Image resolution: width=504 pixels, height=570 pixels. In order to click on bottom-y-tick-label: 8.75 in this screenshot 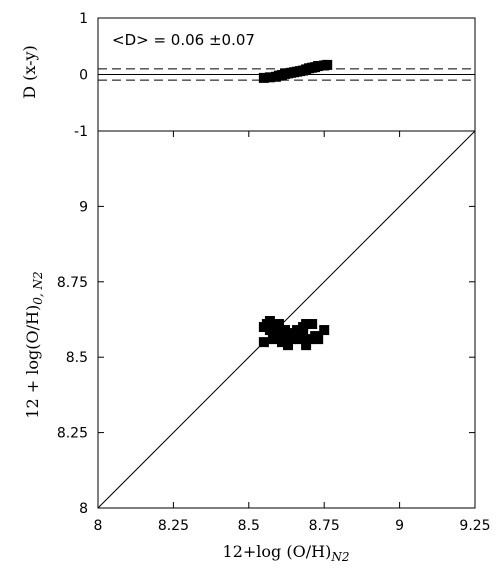, I will do `click(72, 283)`.